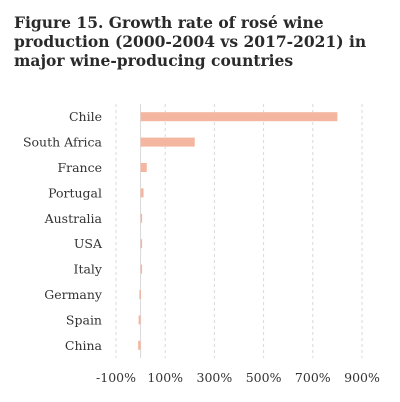 The image size is (400, 402). What do you see at coordinates (116, 377) in the screenshot?
I see `x-tick-label: -100%` at bounding box center [116, 377].